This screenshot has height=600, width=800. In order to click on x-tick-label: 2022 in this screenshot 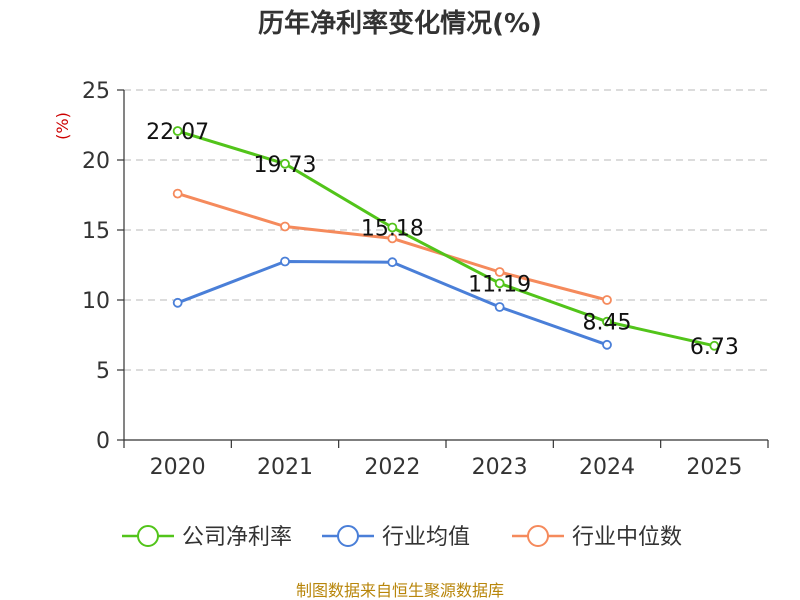, I will do `click(392, 467)`.